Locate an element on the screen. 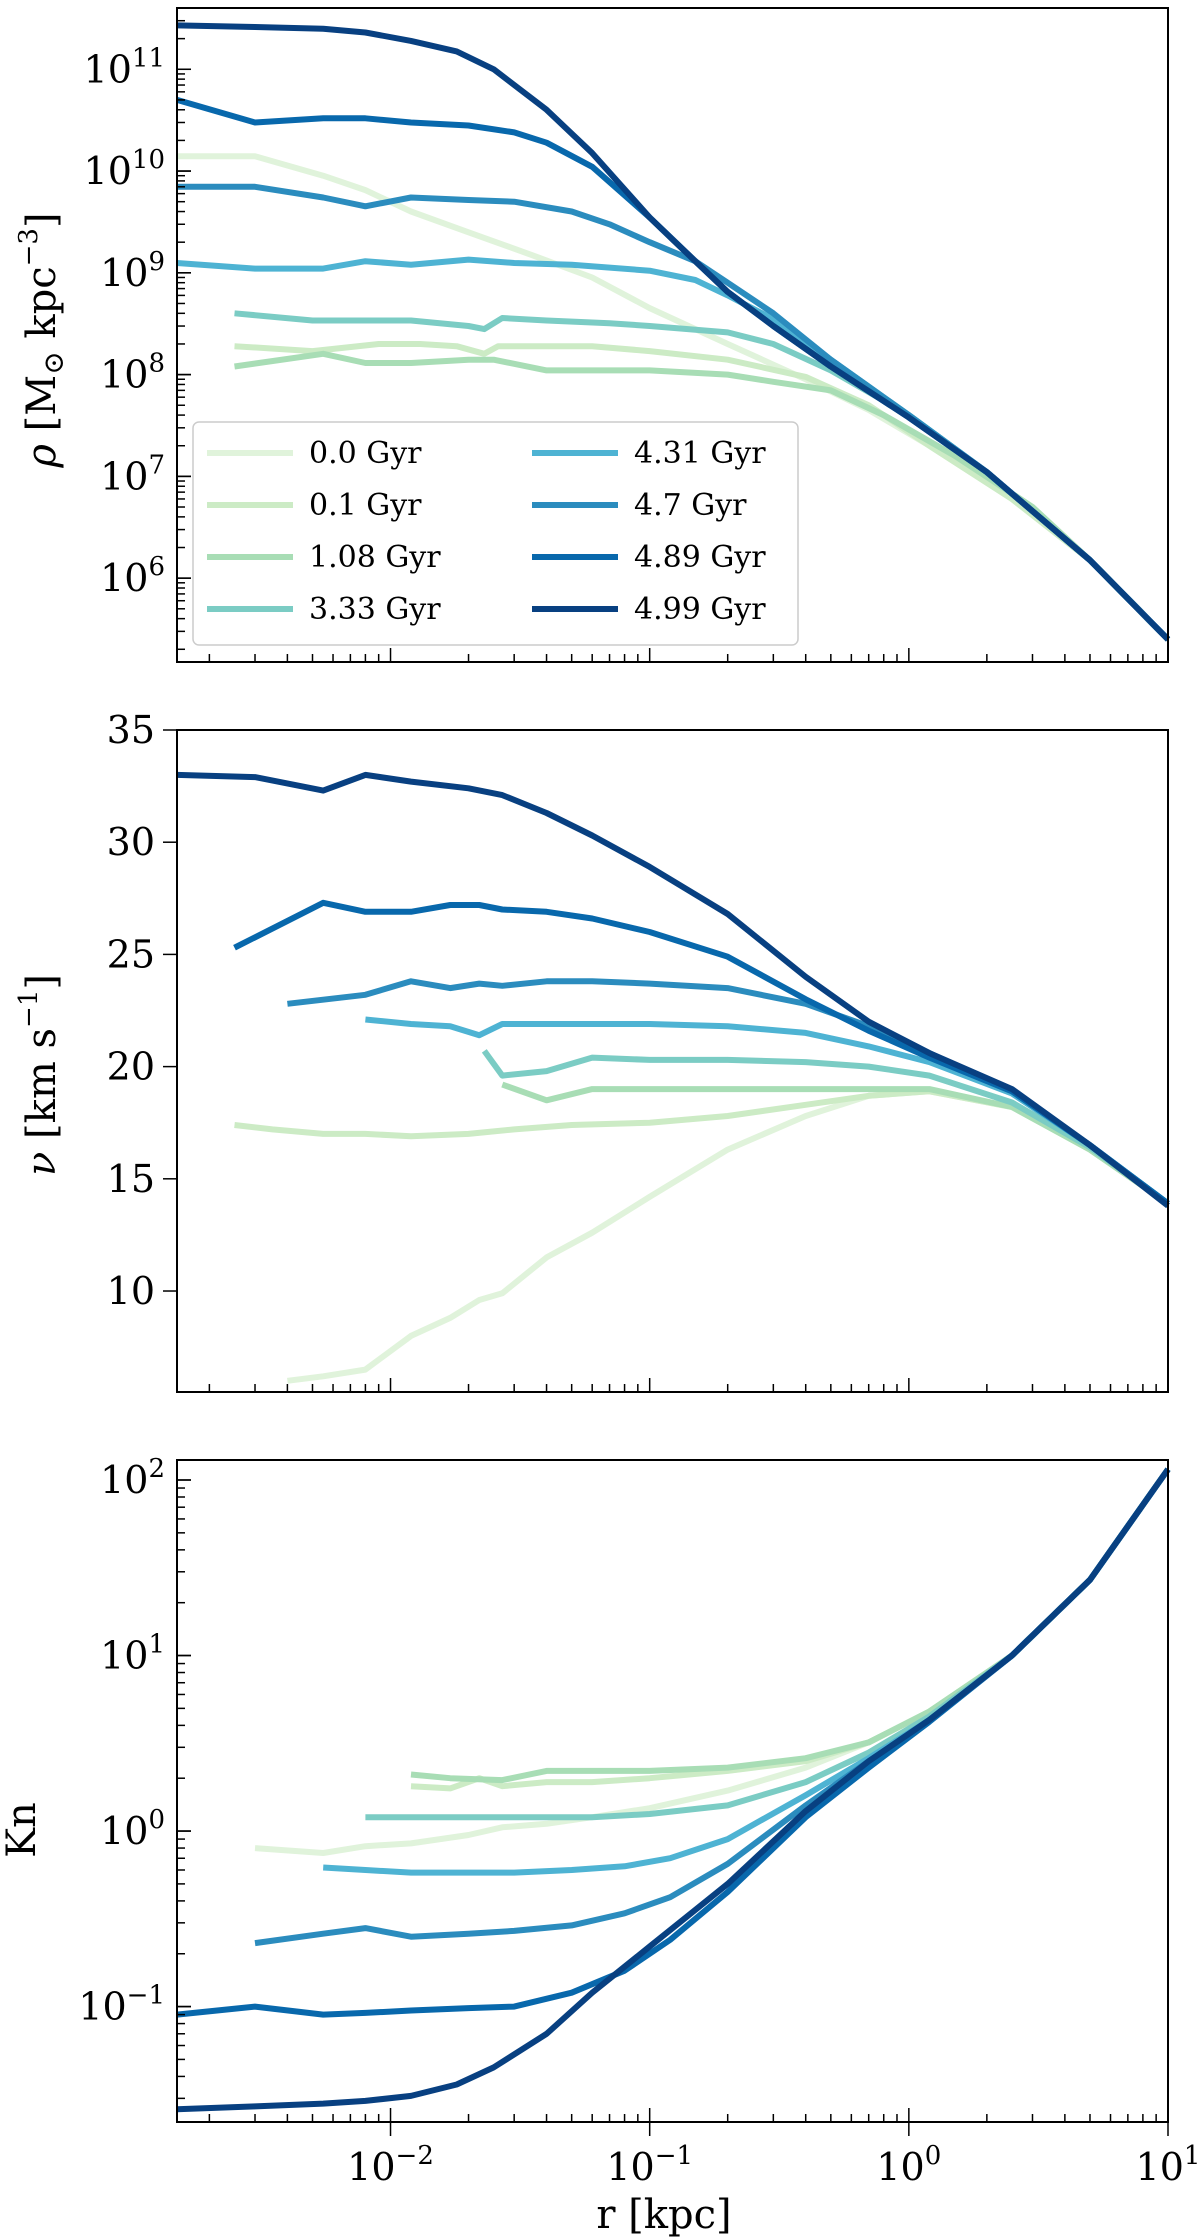 The width and height of the screenshot is (1200, 2239). y-tick-label: 10⁸ is located at coordinates (132, 373).